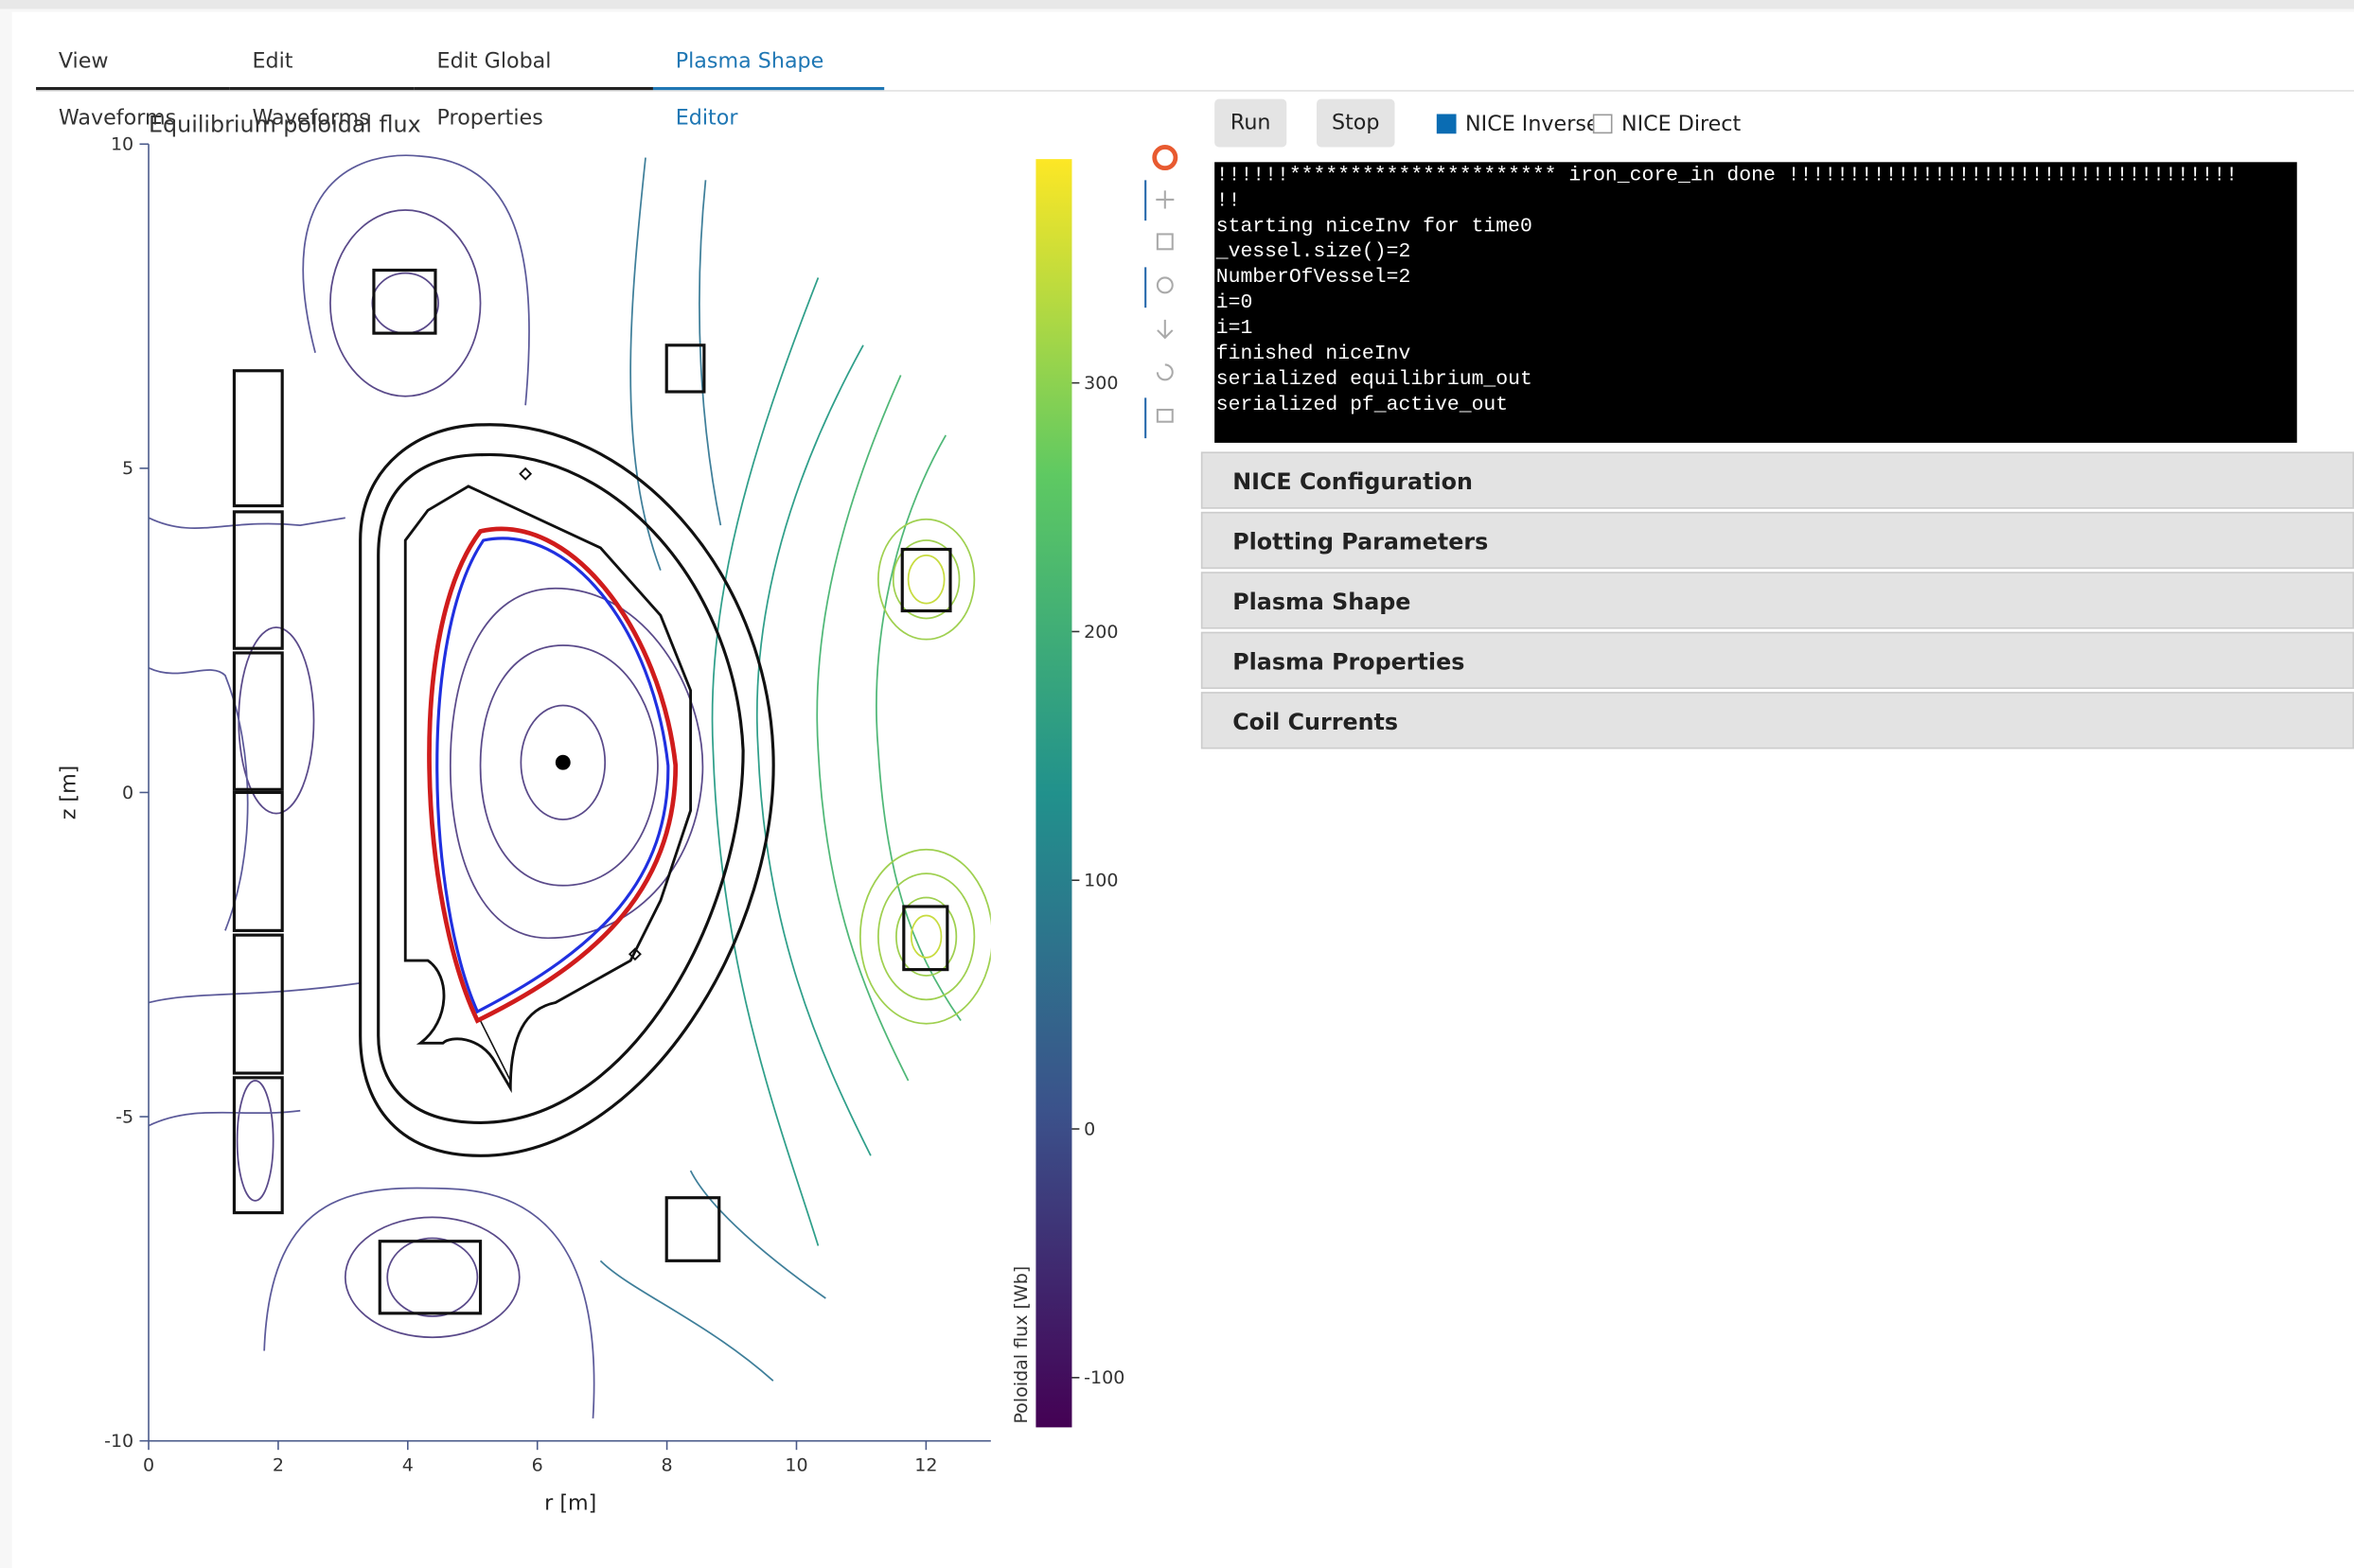  I want to click on checkbox: NICE Inverse, so click(1518, 124).